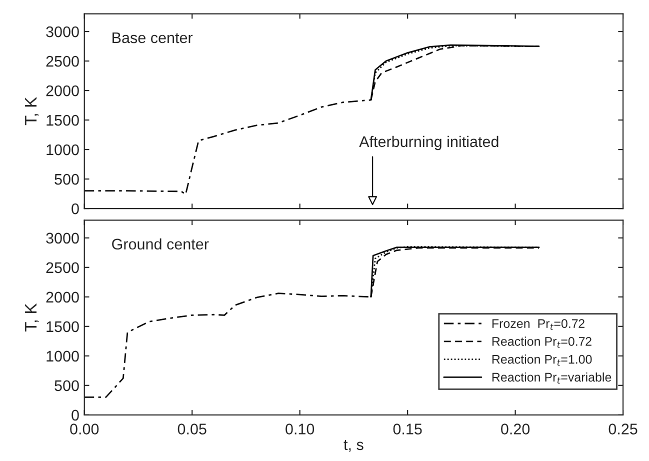 This screenshot has height=461, width=649. I want to click on x-axis-title: t, s, so click(354, 446).